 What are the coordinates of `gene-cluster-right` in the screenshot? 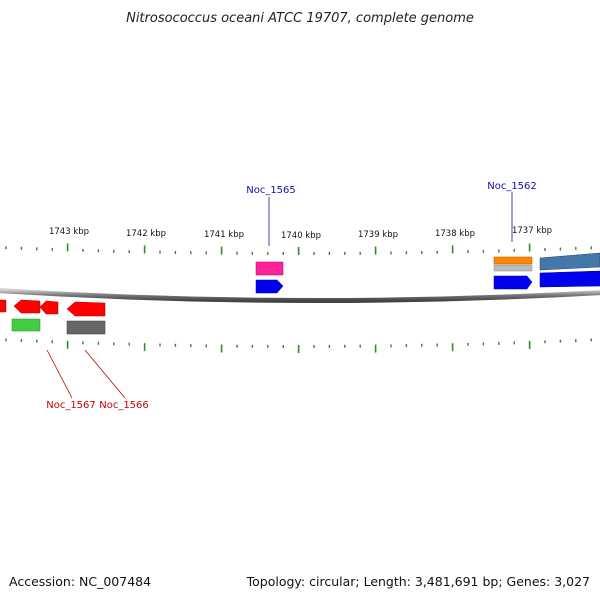 It's located at (546, 271).